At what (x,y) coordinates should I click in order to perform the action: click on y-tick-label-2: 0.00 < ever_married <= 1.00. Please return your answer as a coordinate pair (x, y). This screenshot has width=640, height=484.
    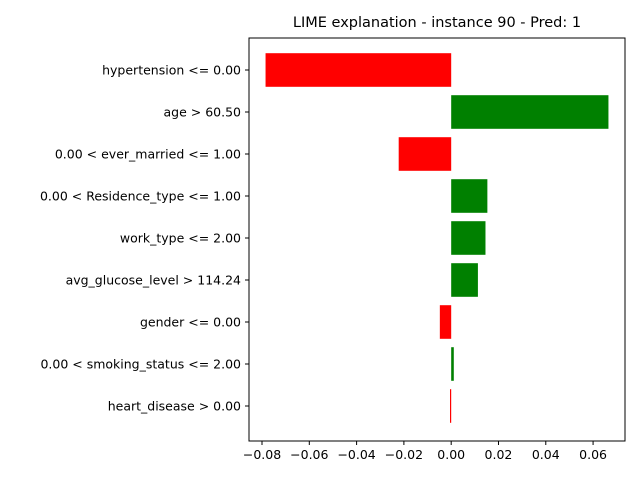
    Looking at the image, I should click on (148, 154).